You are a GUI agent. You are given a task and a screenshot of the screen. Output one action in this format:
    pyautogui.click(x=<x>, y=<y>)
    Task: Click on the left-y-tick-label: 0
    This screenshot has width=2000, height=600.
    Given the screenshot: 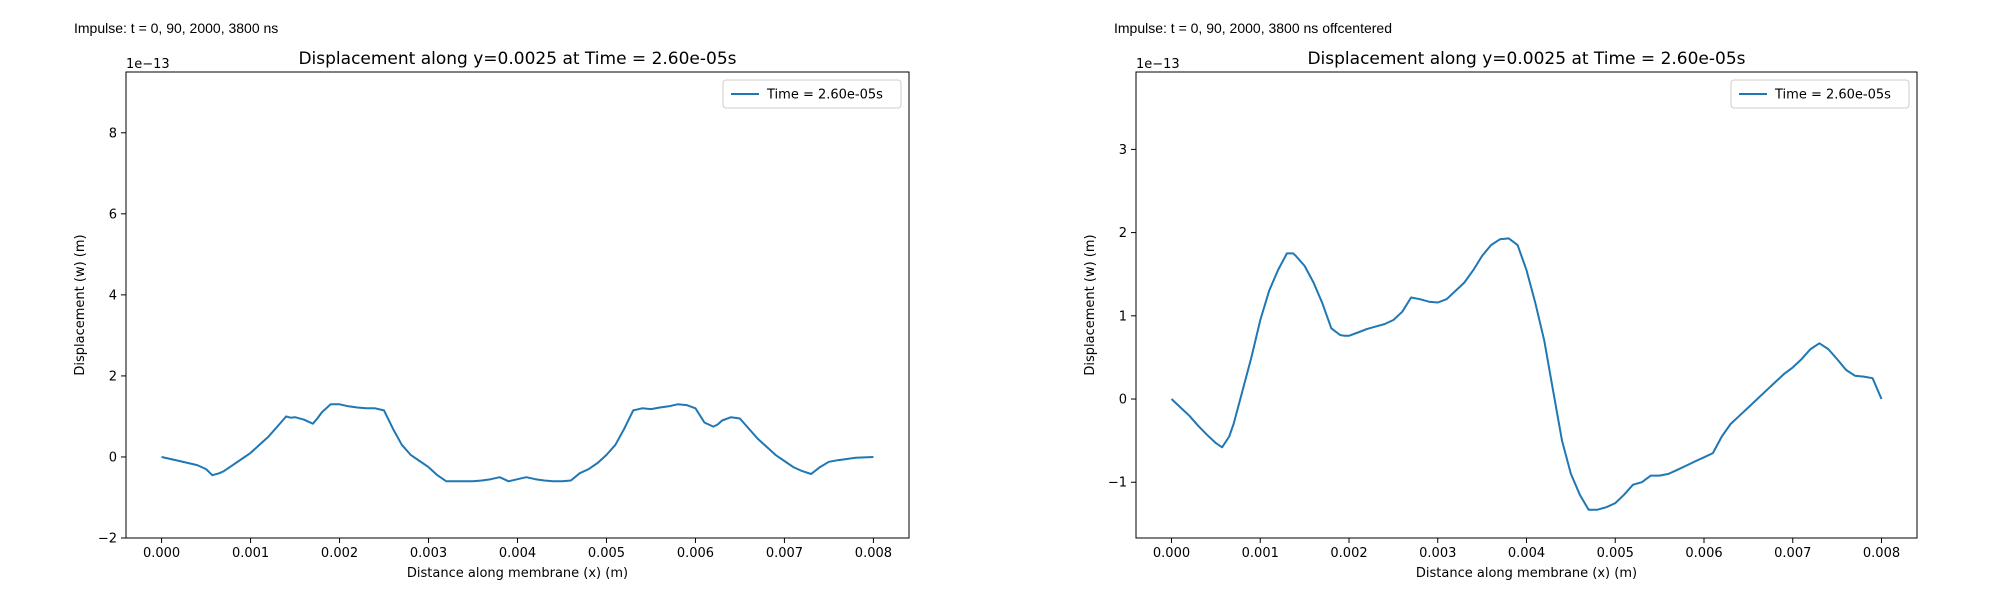 What is the action you would take?
    pyautogui.click(x=113, y=457)
    